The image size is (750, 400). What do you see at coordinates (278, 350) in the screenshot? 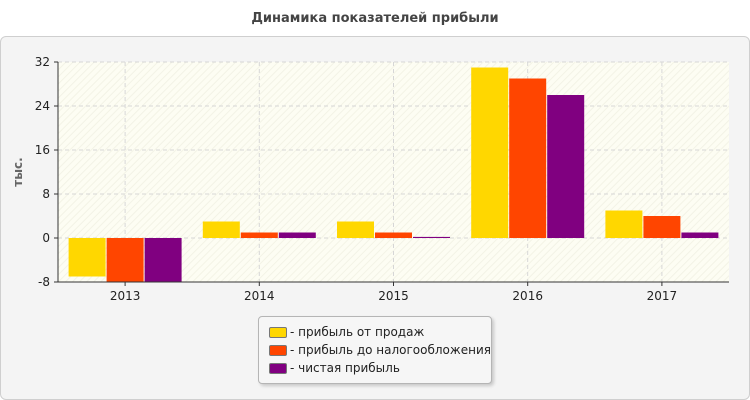
I see `legend-swatch-pretax-profit` at bounding box center [278, 350].